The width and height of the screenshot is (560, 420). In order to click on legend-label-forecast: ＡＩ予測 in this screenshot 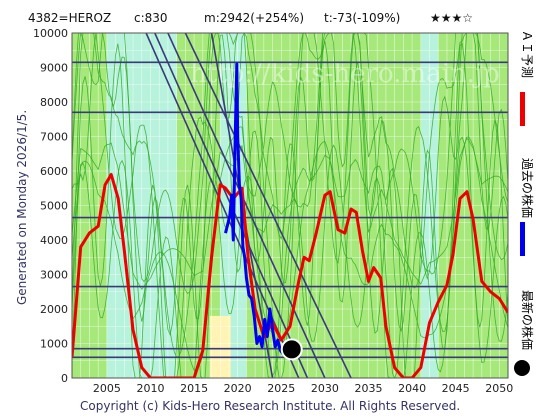, I will do `click(527, 54)`.